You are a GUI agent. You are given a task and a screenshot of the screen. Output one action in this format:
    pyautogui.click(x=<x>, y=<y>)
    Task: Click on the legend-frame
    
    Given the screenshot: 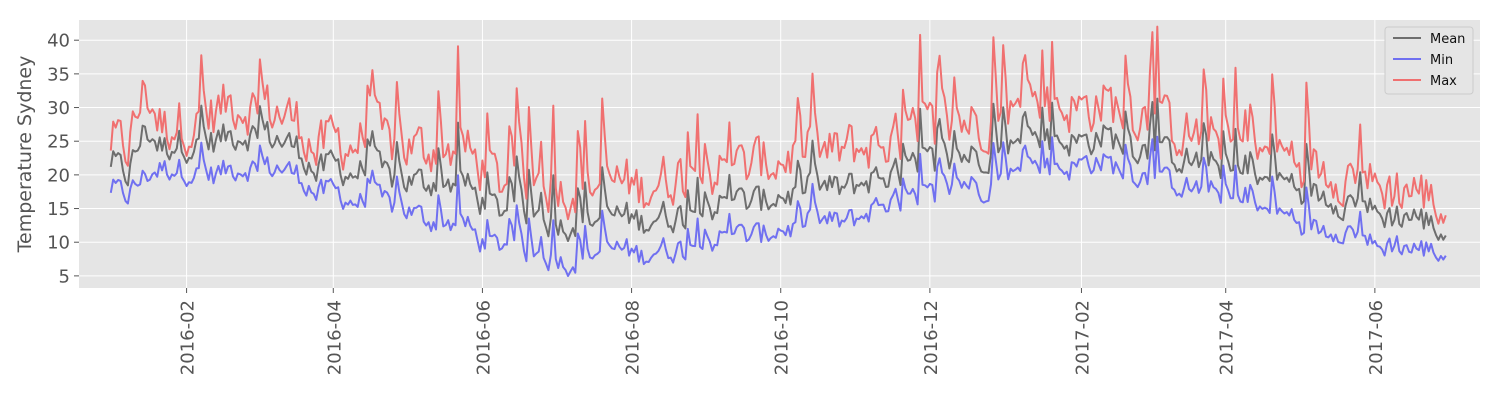 What is the action you would take?
    pyautogui.click(x=1429, y=60)
    